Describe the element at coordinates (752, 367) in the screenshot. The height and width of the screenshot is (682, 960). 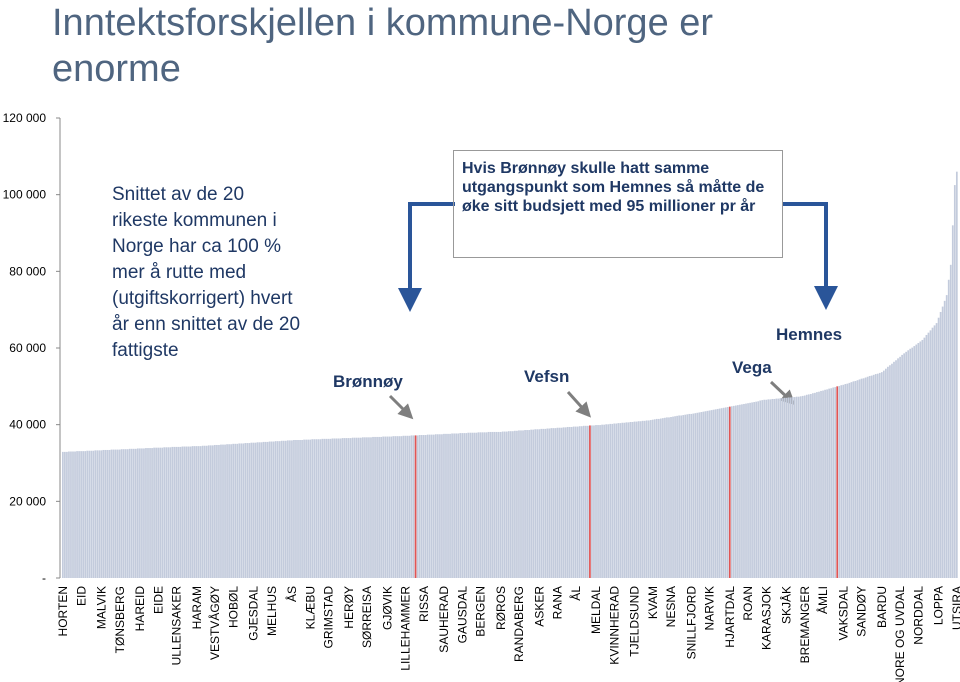
I see `annotation: Vega` at that location.